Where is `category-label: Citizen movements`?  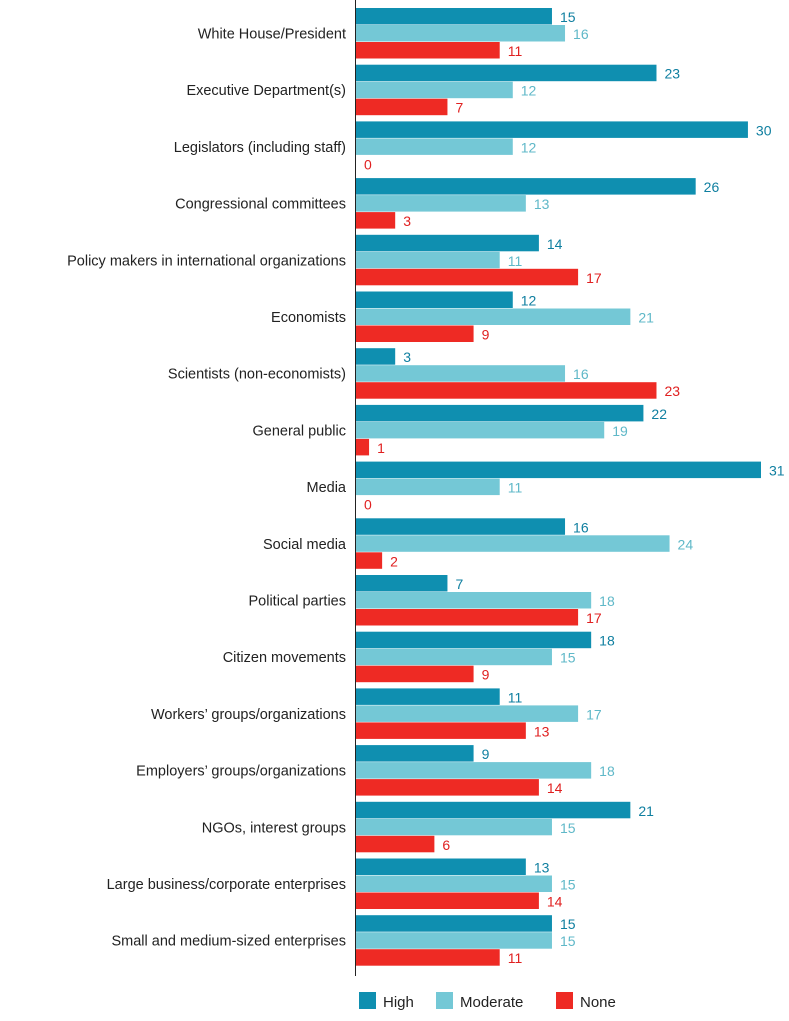
category-label: Citizen movements is located at coordinates (284, 658).